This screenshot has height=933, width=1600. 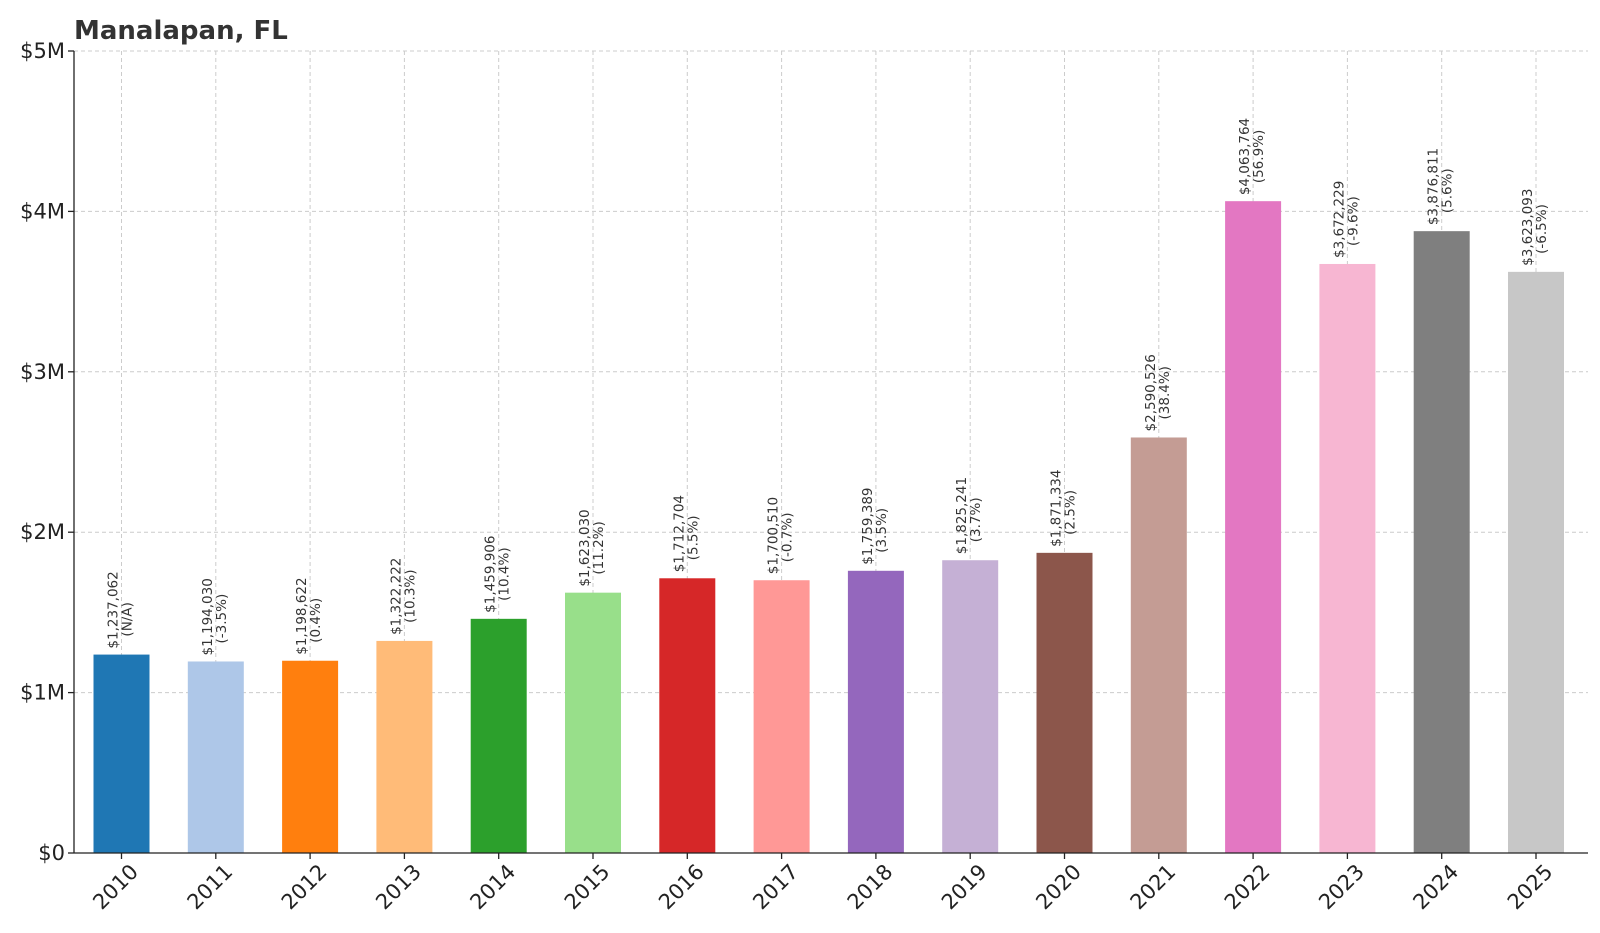 I want to click on data-label-2021: $2,590,526(38.4%), so click(x=1158, y=392).